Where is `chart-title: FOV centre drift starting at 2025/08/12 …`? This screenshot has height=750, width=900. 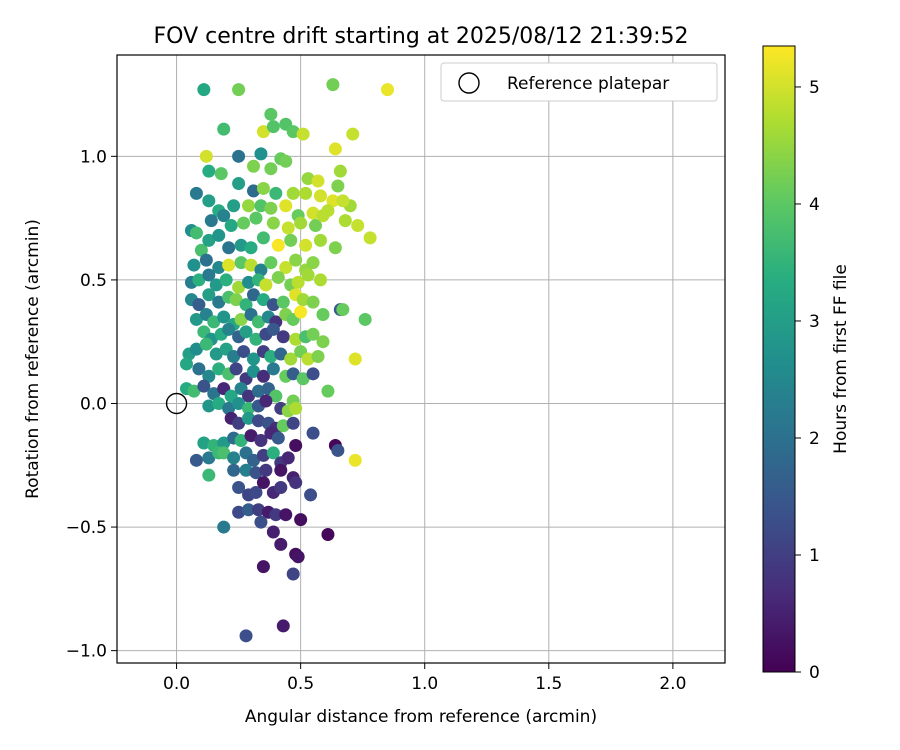 chart-title: FOV centre drift starting at 2025/08/12 … is located at coordinates (421, 36).